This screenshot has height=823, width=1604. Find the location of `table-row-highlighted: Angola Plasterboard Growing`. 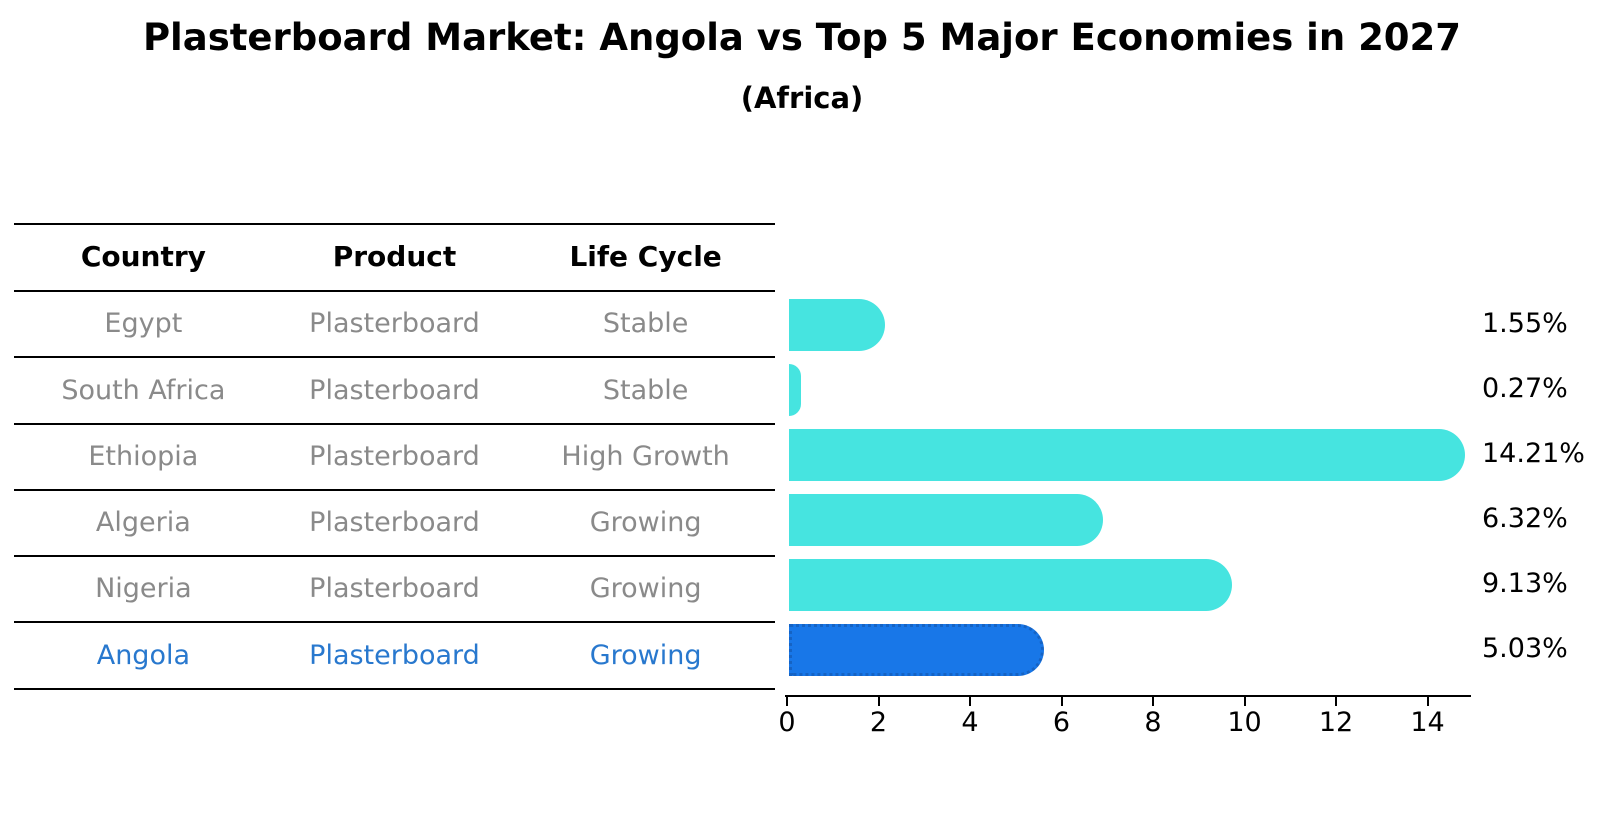

table-row-highlighted: Angola Plasterboard Growing is located at coordinates (394, 656).